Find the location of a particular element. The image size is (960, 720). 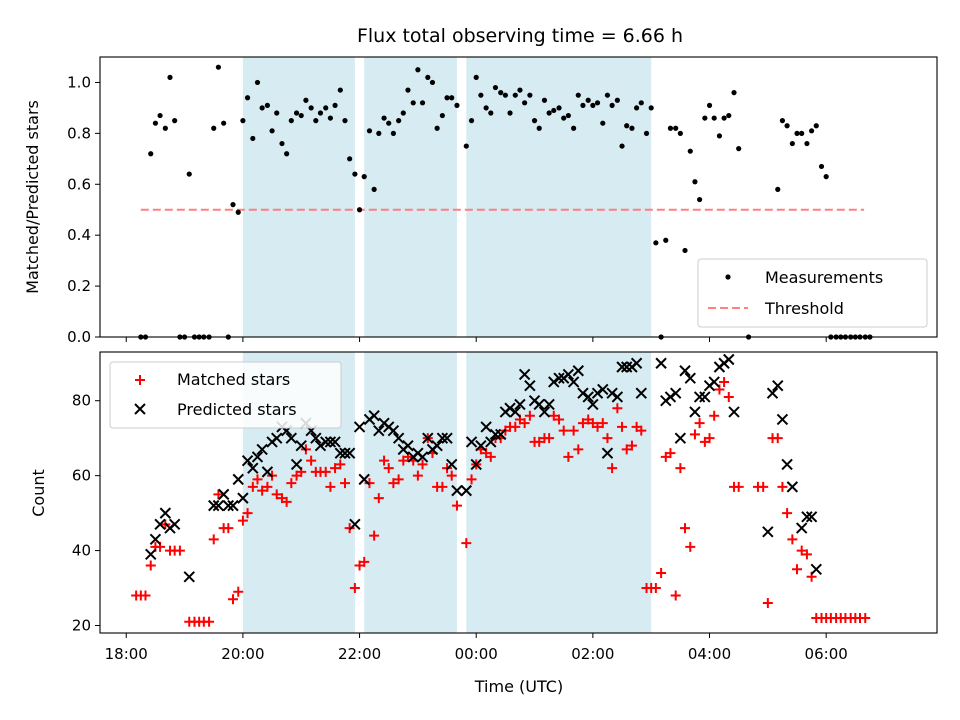

legend-box is located at coordinates (812, 293).